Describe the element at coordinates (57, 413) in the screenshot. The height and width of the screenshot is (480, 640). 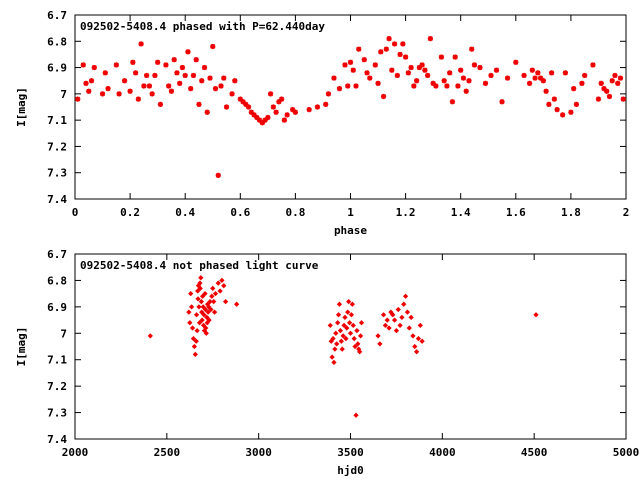
I see `unphased-y-tick-label: 7.3` at that location.